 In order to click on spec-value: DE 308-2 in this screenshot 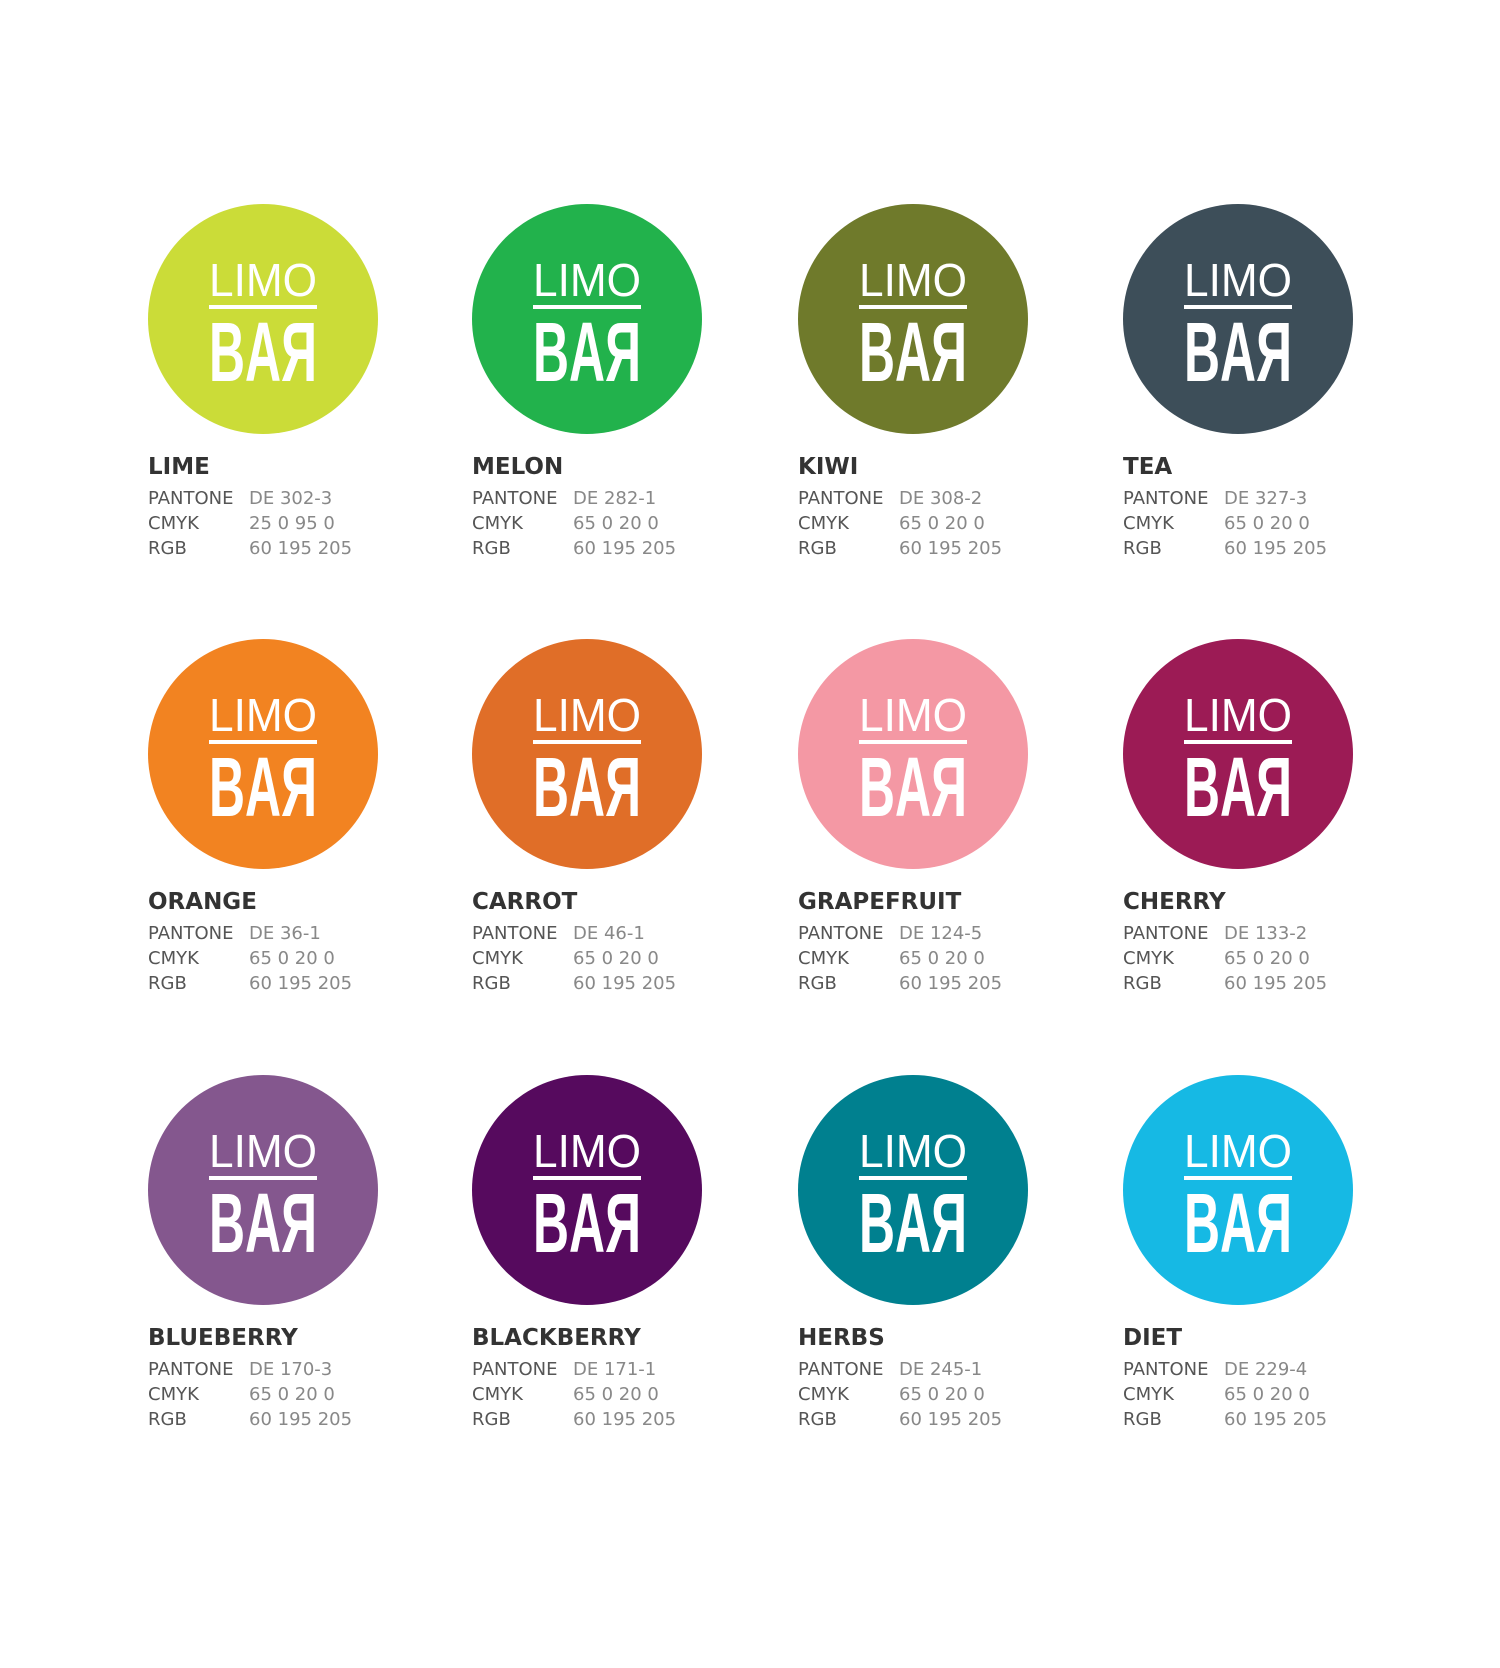, I will do `click(940, 498)`.